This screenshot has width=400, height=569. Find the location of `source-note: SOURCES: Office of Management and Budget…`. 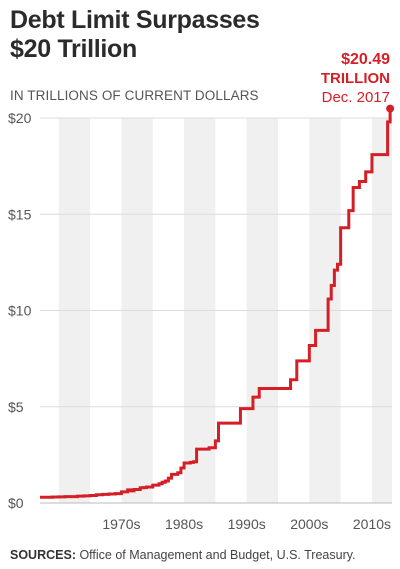

source-note: SOURCES: Office of Management and Budget… is located at coordinates (183, 555).